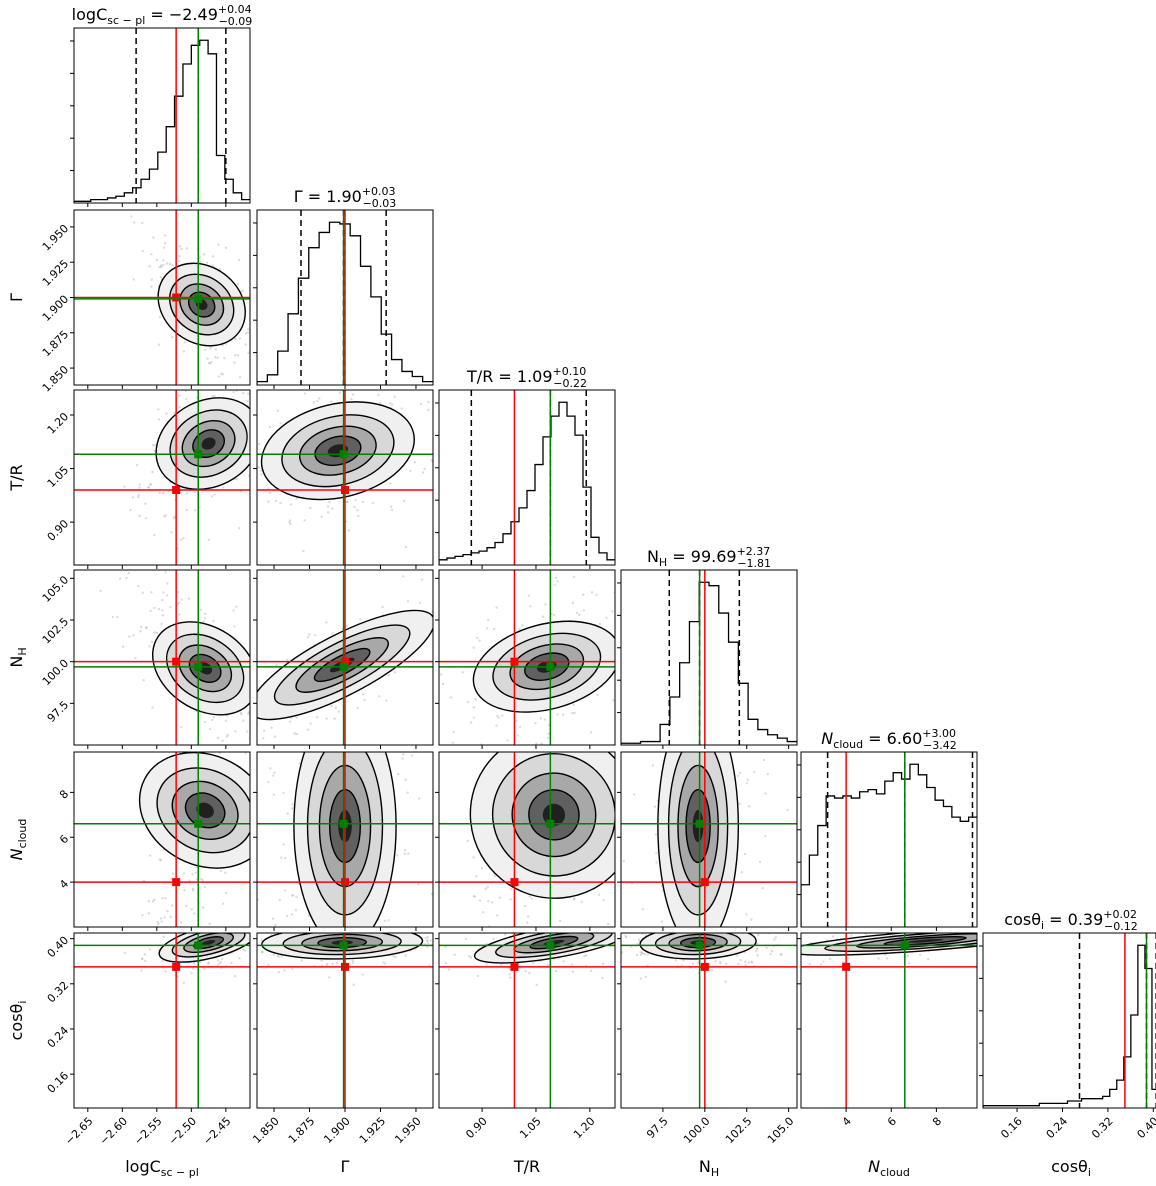 This screenshot has width=1156, height=1186. What do you see at coordinates (530, 1128) in the screenshot?
I see `x-tick-label: 1.05` at bounding box center [530, 1128].